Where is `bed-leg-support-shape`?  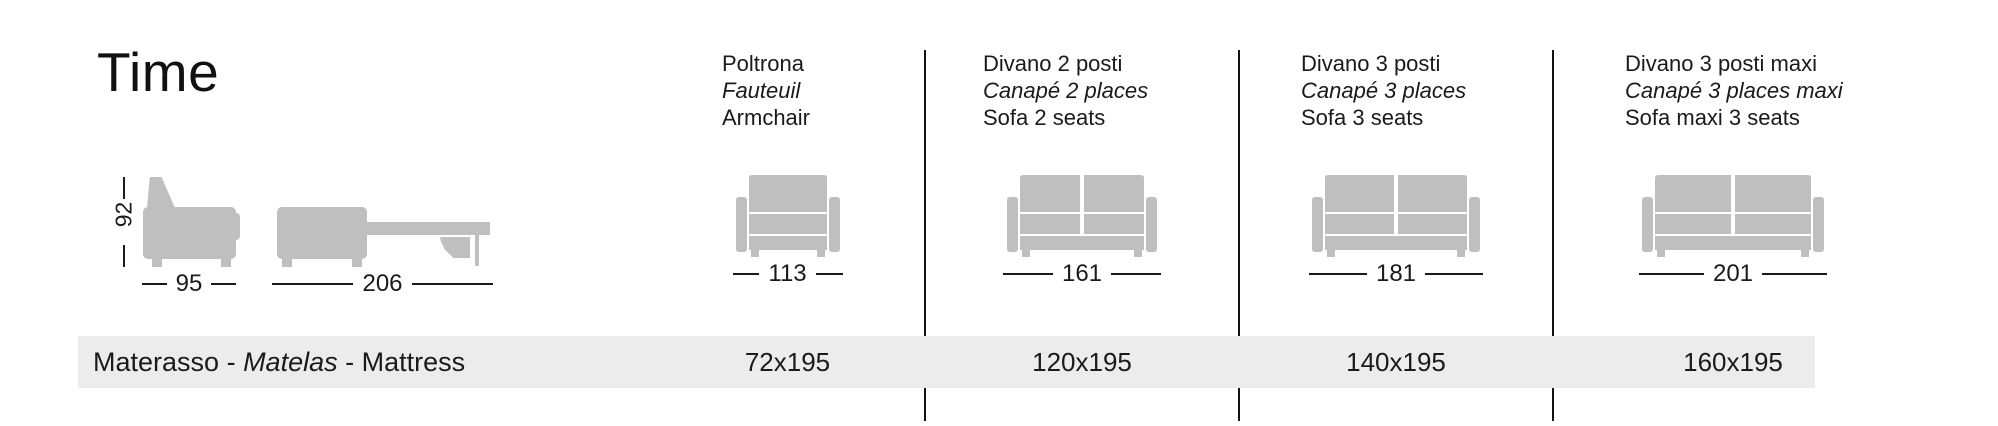 bed-leg-support-shape is located at coordinates (455, 247).